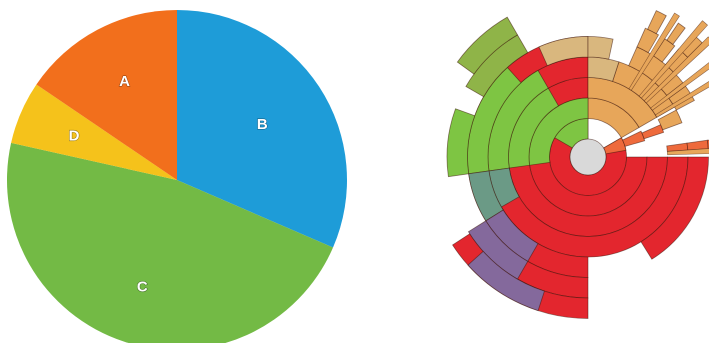 The image size is (709, 343). I want to click on pie-slice-a, so click(107, 95).